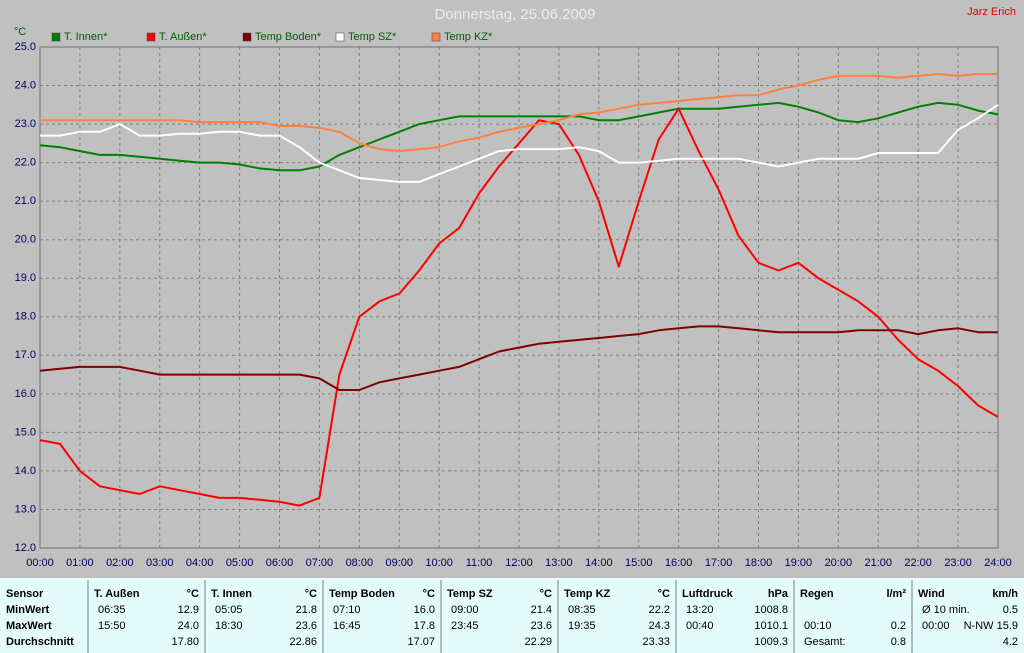 The height and width of the screenshot is (653, 1024). I want to click on x-tick-label: 04:00, so click(200, 563).